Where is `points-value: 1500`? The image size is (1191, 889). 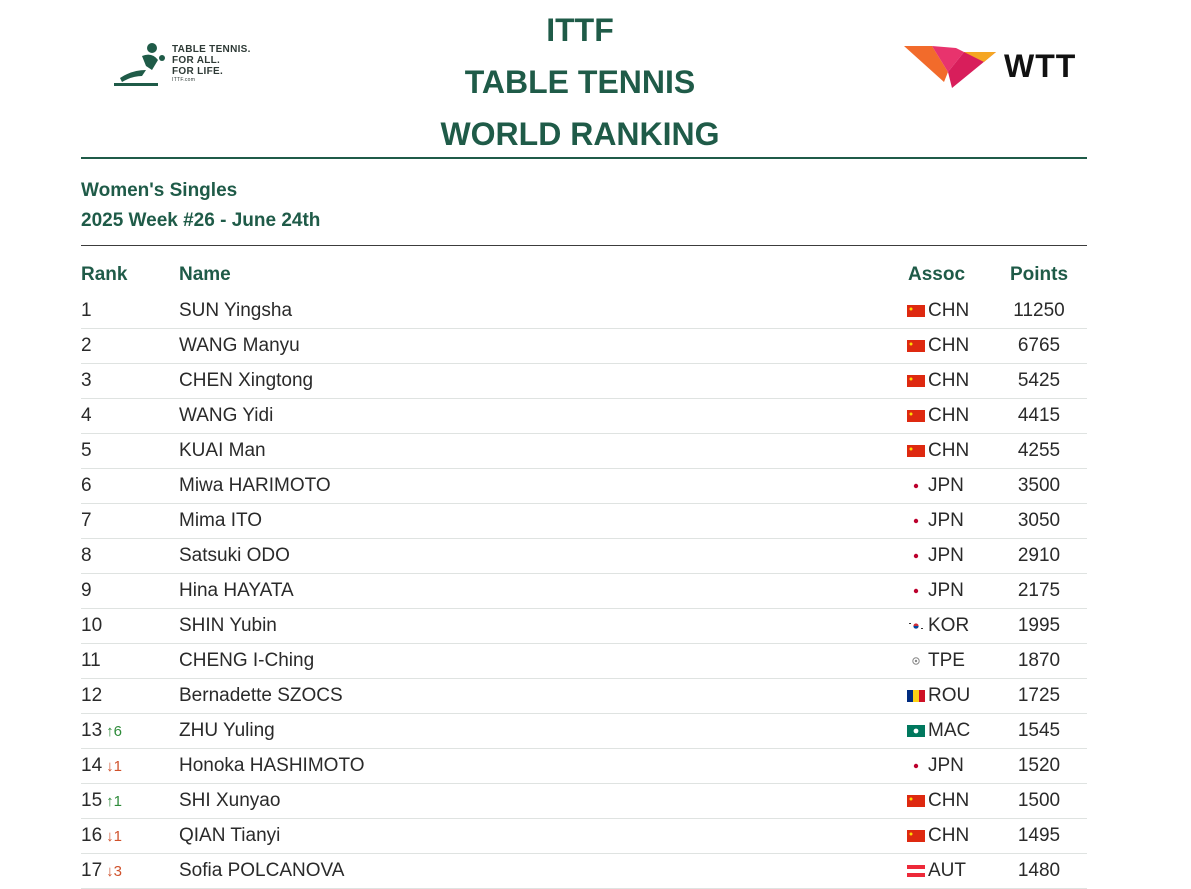
points-value: 1500 is located at coordinates (1039, 800).